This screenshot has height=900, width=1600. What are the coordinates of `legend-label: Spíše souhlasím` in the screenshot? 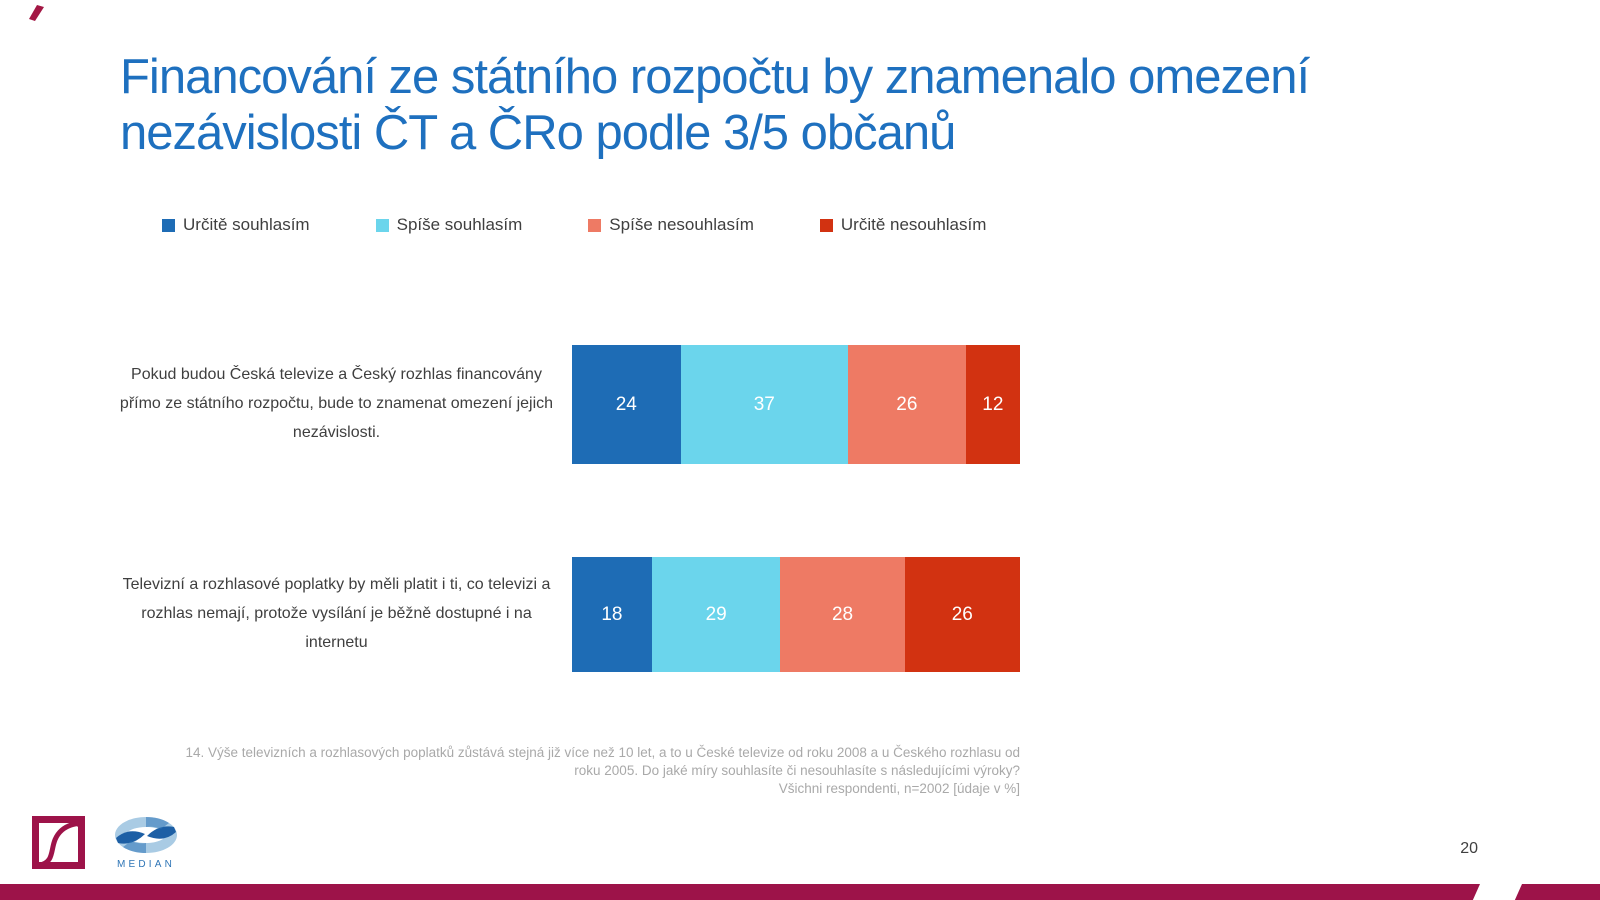 It's located at (459, 224).